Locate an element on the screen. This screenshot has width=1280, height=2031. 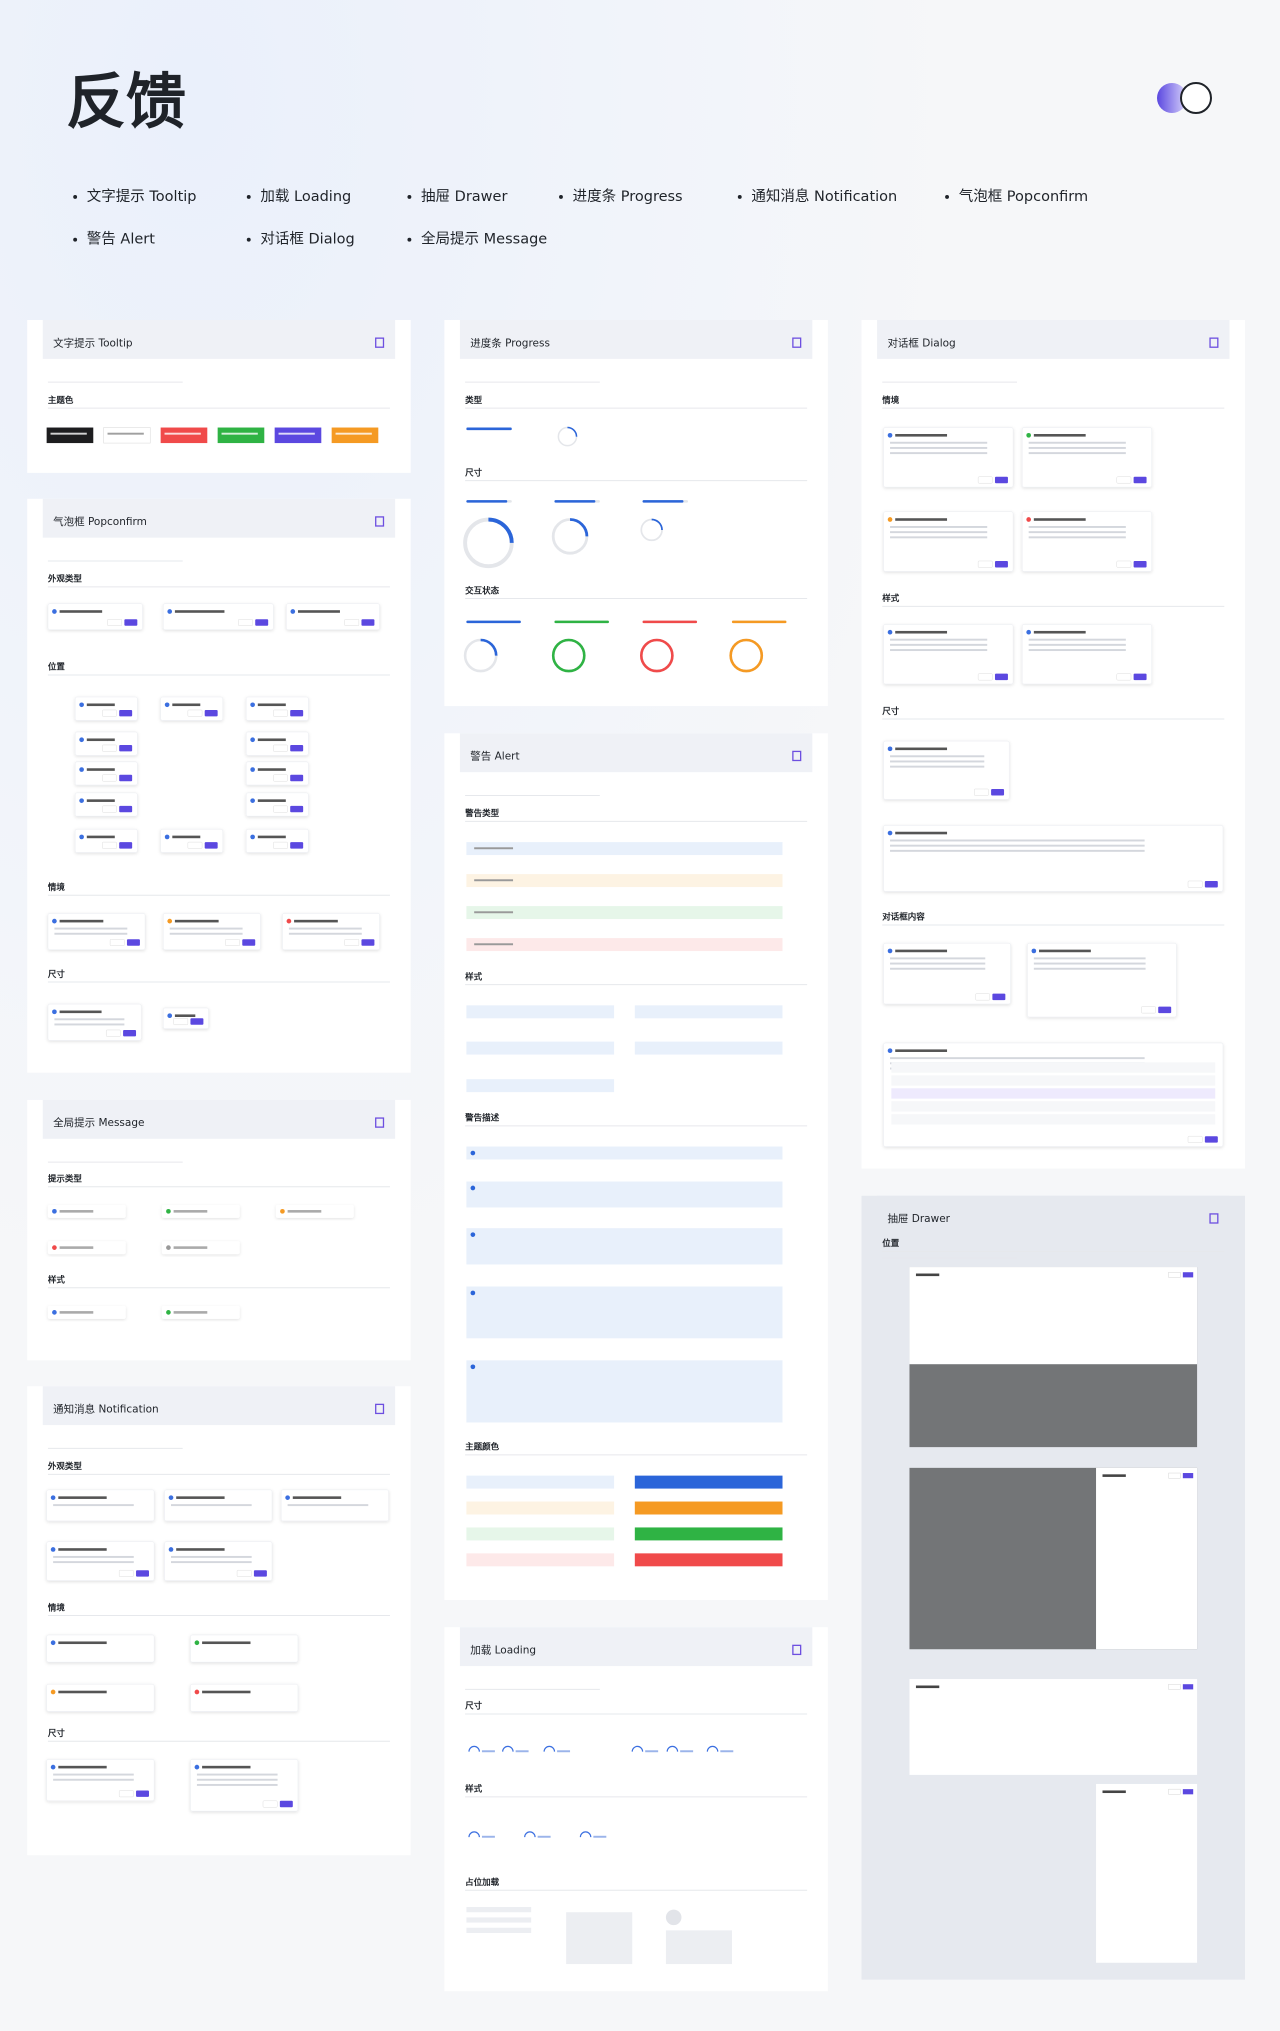
spinner-text is located at coordinates (544, 1836).